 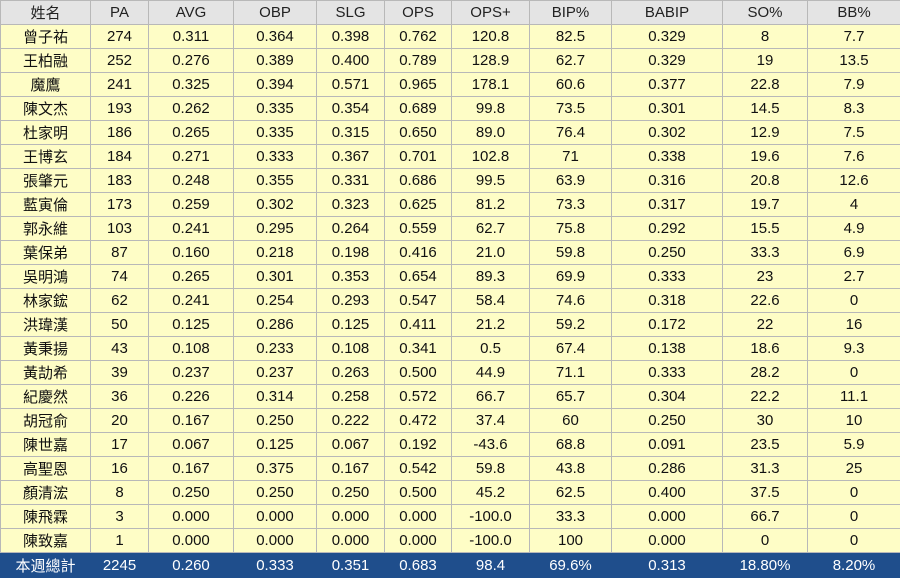 I want to click on cell-name: 紀慶然, so click(x=45, y=396).